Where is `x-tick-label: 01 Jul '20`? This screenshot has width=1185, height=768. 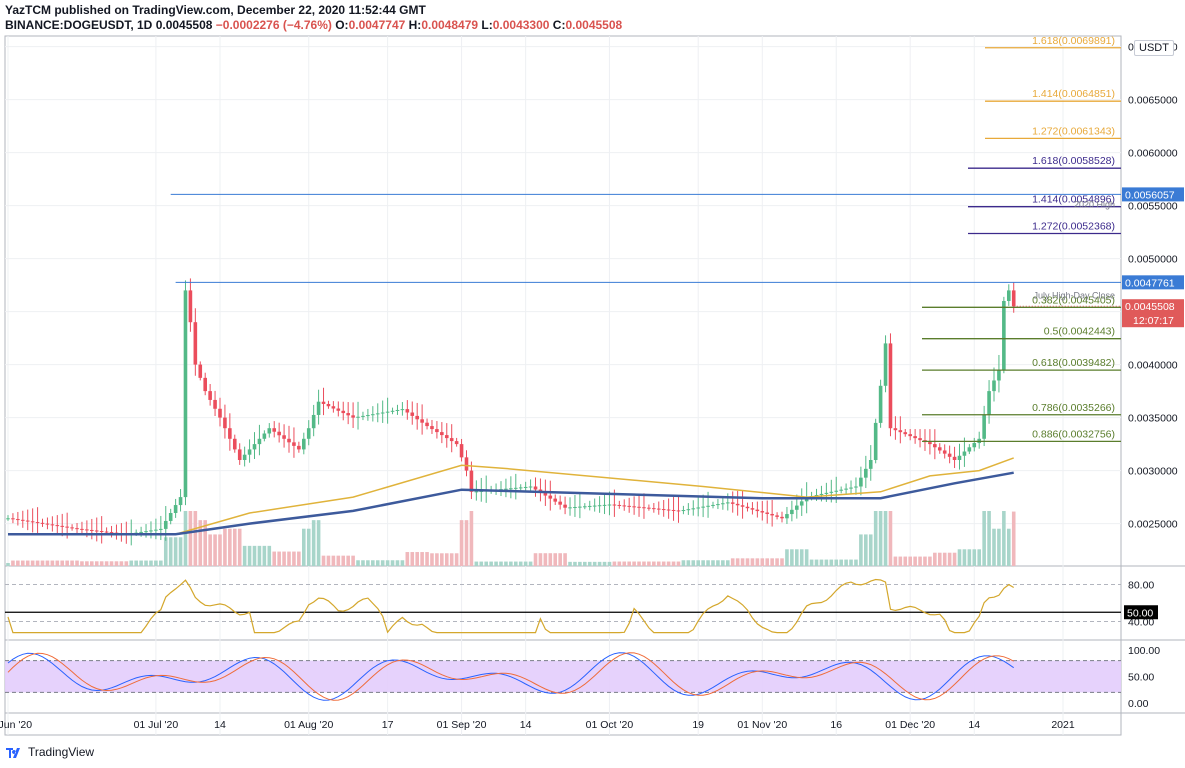
x-tick-label: 01 Jul '20 is located at coordinates (156, 725).